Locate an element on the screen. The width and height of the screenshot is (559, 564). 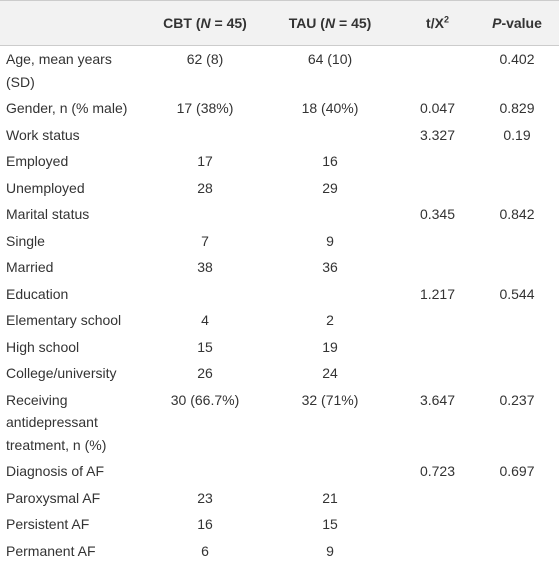
table-header: CBT (N = 45) TAU (N = 45) t/X2 P-value is located at coordinates (279, 23).